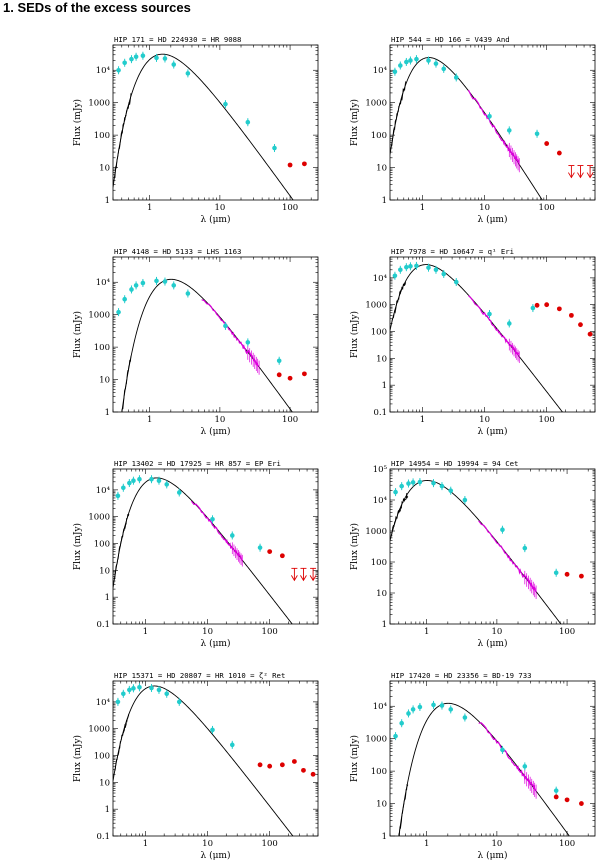  What do you see at coordinates (199, 675) in the screenshot?
I see `panel-title: HIP 15371 = HD 20807 = HR 1010 = ζ² Ret` at bounding box center [199, 675].